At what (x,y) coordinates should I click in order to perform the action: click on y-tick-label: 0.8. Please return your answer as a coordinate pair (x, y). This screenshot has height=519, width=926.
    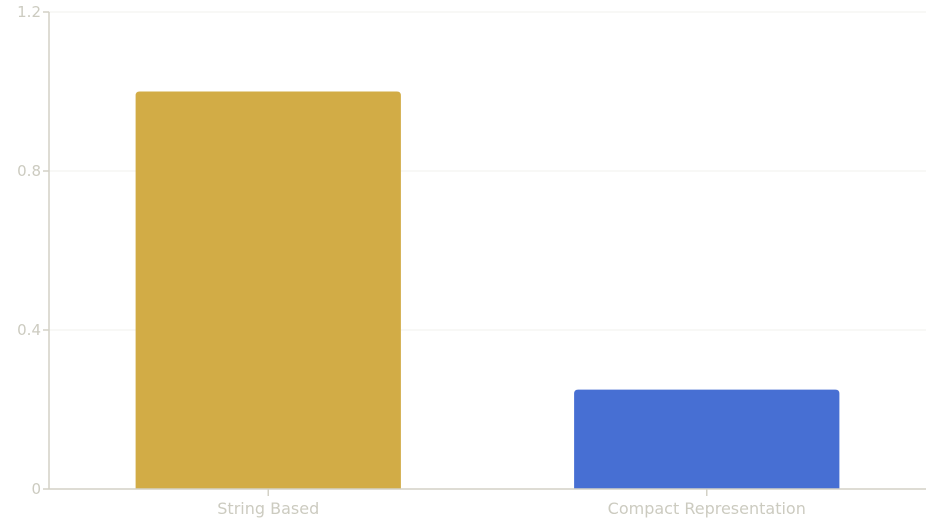
    Looking at the image, I should click on (29, 171).